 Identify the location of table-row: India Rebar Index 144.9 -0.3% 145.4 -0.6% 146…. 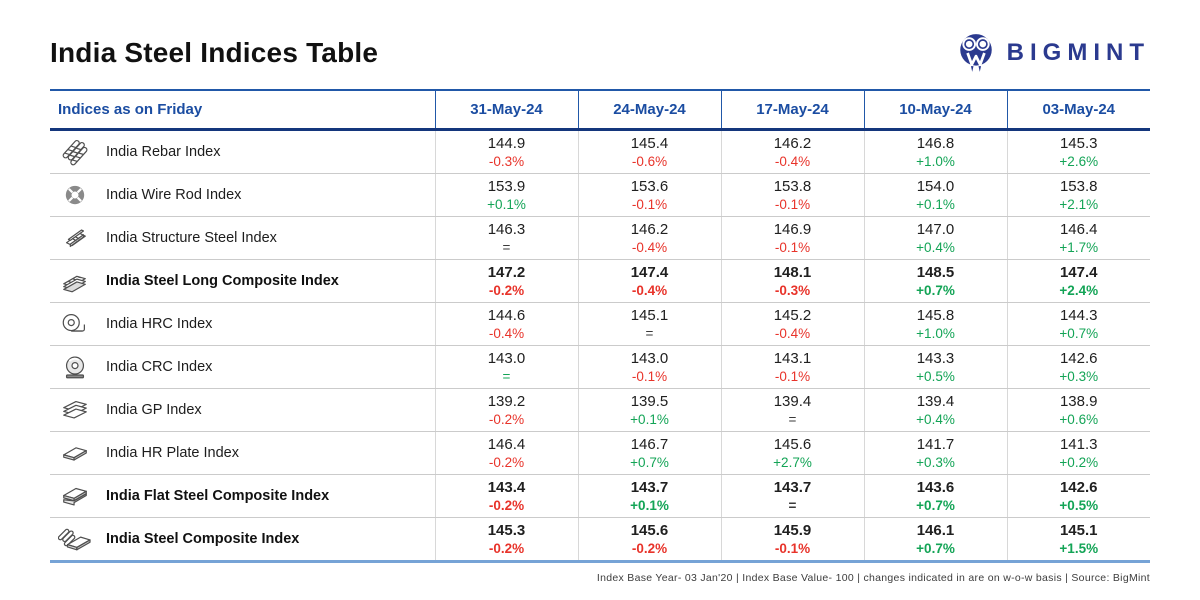
(600, 151).